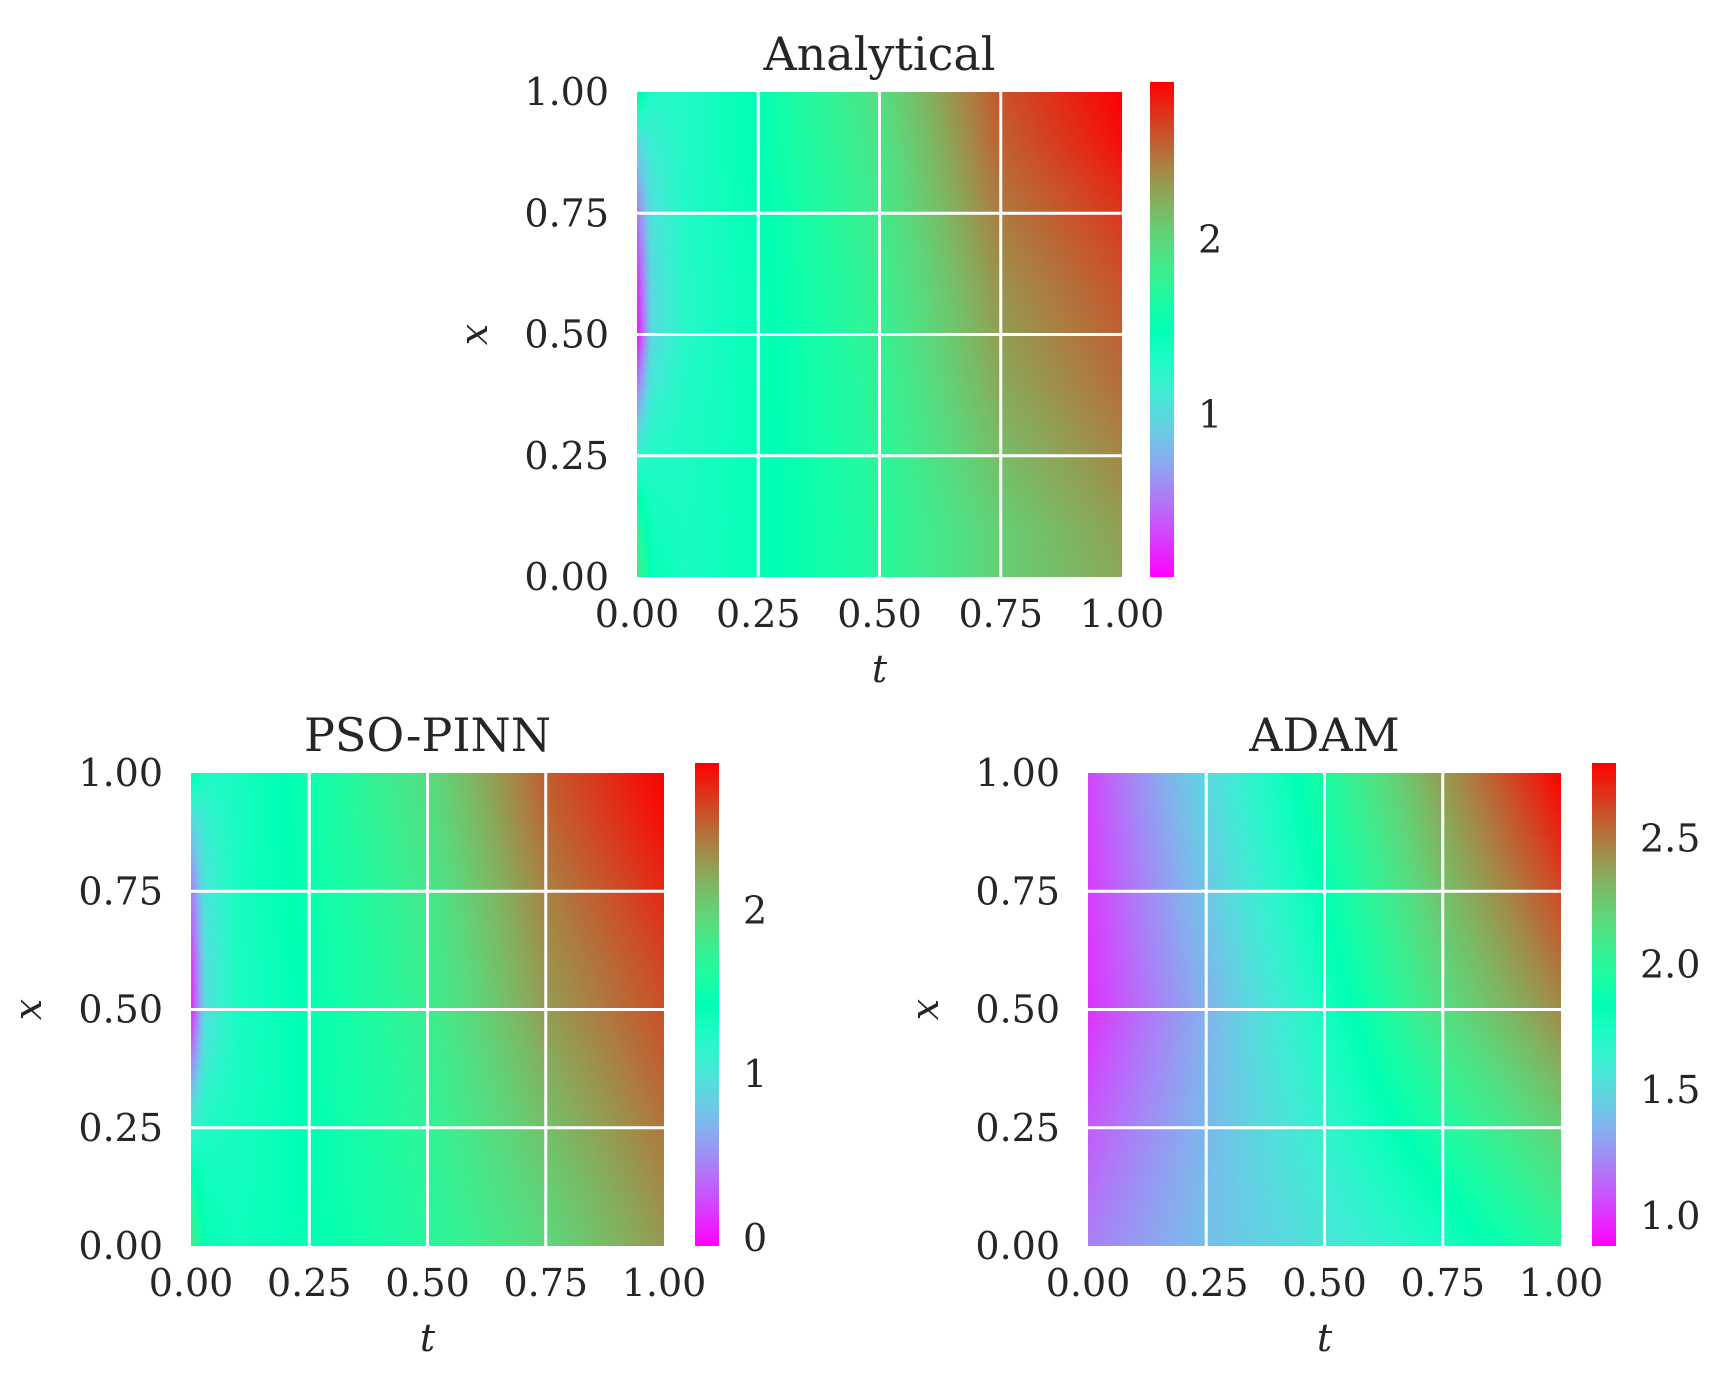  Describe the element at coordinates (1670, 838) in the screenshot. I see `colorbar-tick-label: 2.5` at that location.